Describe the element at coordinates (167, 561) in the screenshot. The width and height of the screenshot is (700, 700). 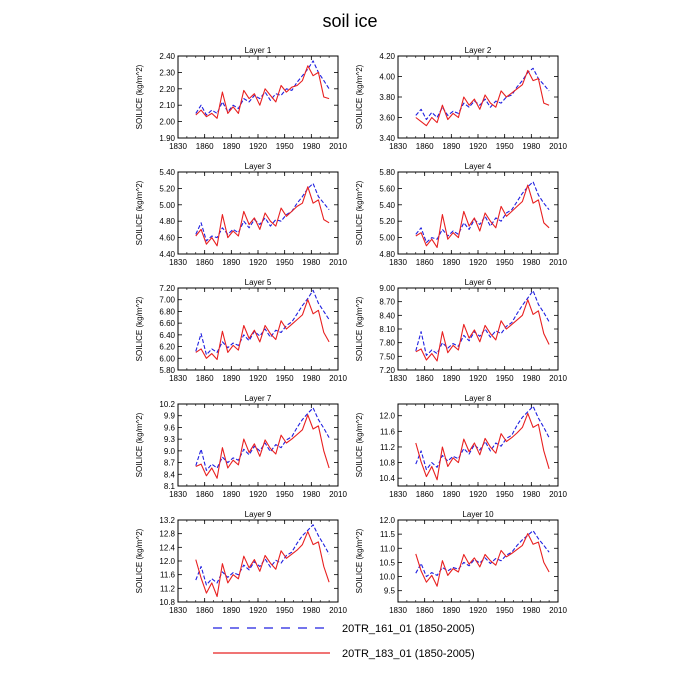
I see `y-tick-label: 12.0` at that location.